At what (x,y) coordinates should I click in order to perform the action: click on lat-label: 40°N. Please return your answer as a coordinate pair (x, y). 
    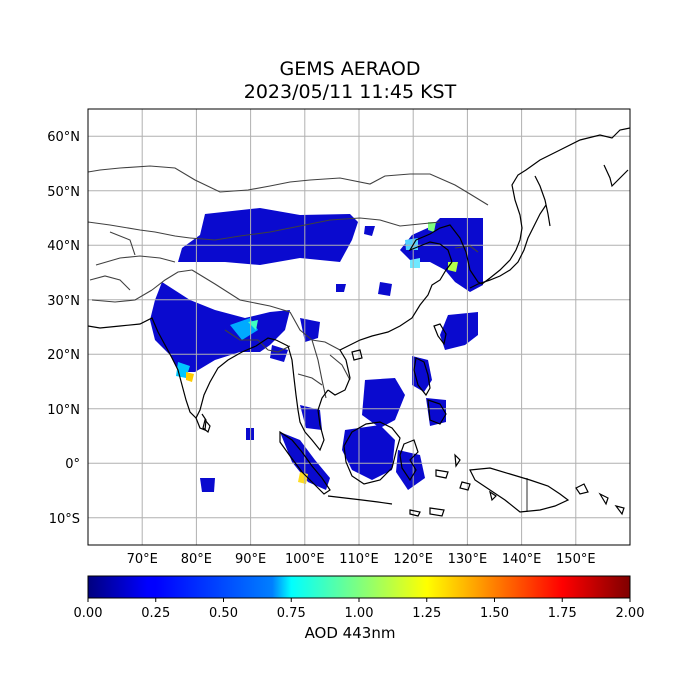
    Looking at the image, I should click on (63, 246).